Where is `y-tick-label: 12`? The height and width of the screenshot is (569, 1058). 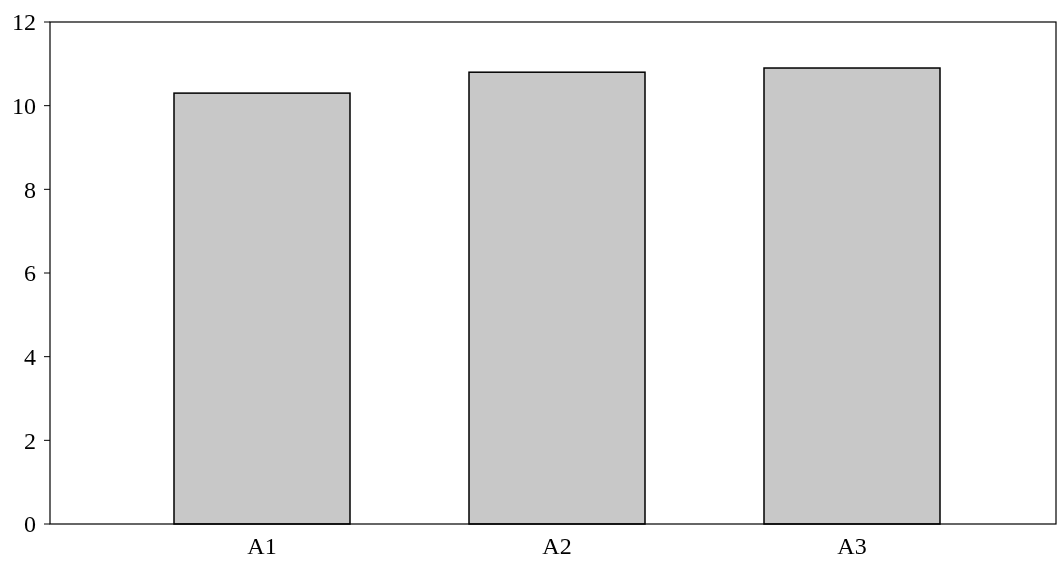 y-tick-label: 12 is located at coordinates (24, 22).